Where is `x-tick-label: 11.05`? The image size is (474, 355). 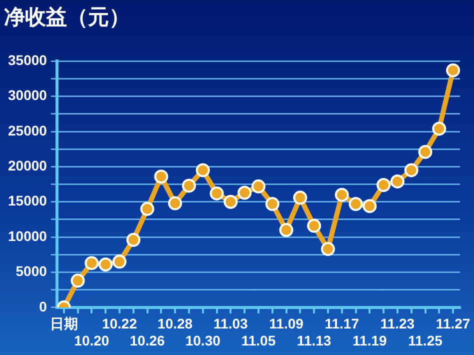
x-tick-label: 11.05 is located at coordinates (258, 340).